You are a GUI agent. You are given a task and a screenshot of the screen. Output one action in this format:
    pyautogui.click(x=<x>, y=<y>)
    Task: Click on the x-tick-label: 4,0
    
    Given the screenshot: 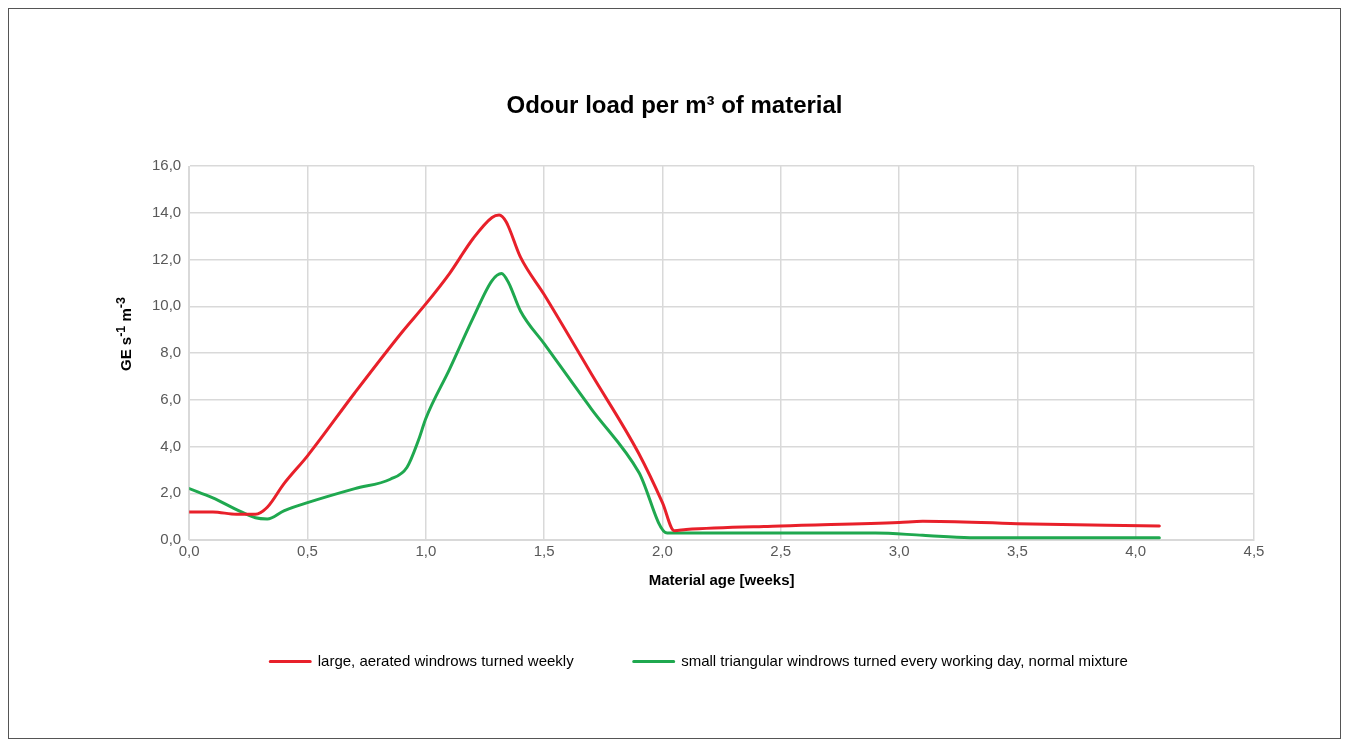 What is the action you would take?
    pyautogui.click(x=1136, y=551)
    